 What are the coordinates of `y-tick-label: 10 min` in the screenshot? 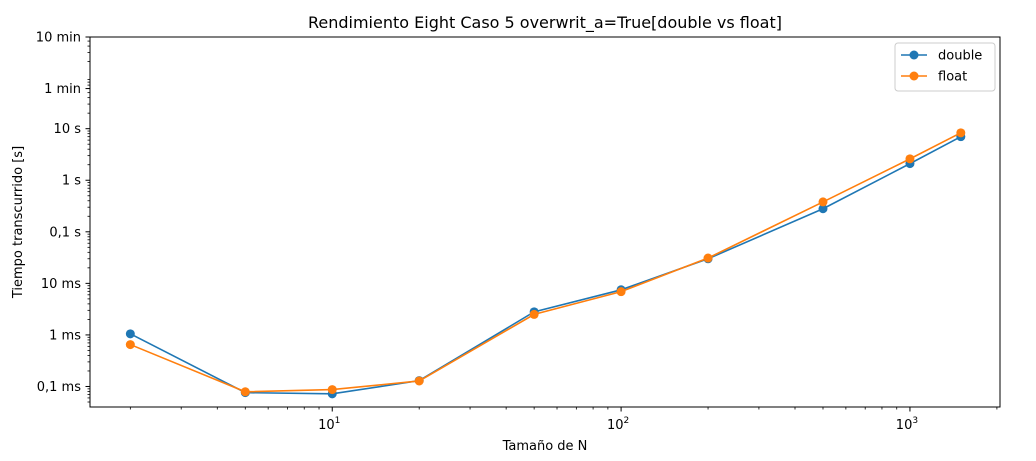 It's located at (58, 38).